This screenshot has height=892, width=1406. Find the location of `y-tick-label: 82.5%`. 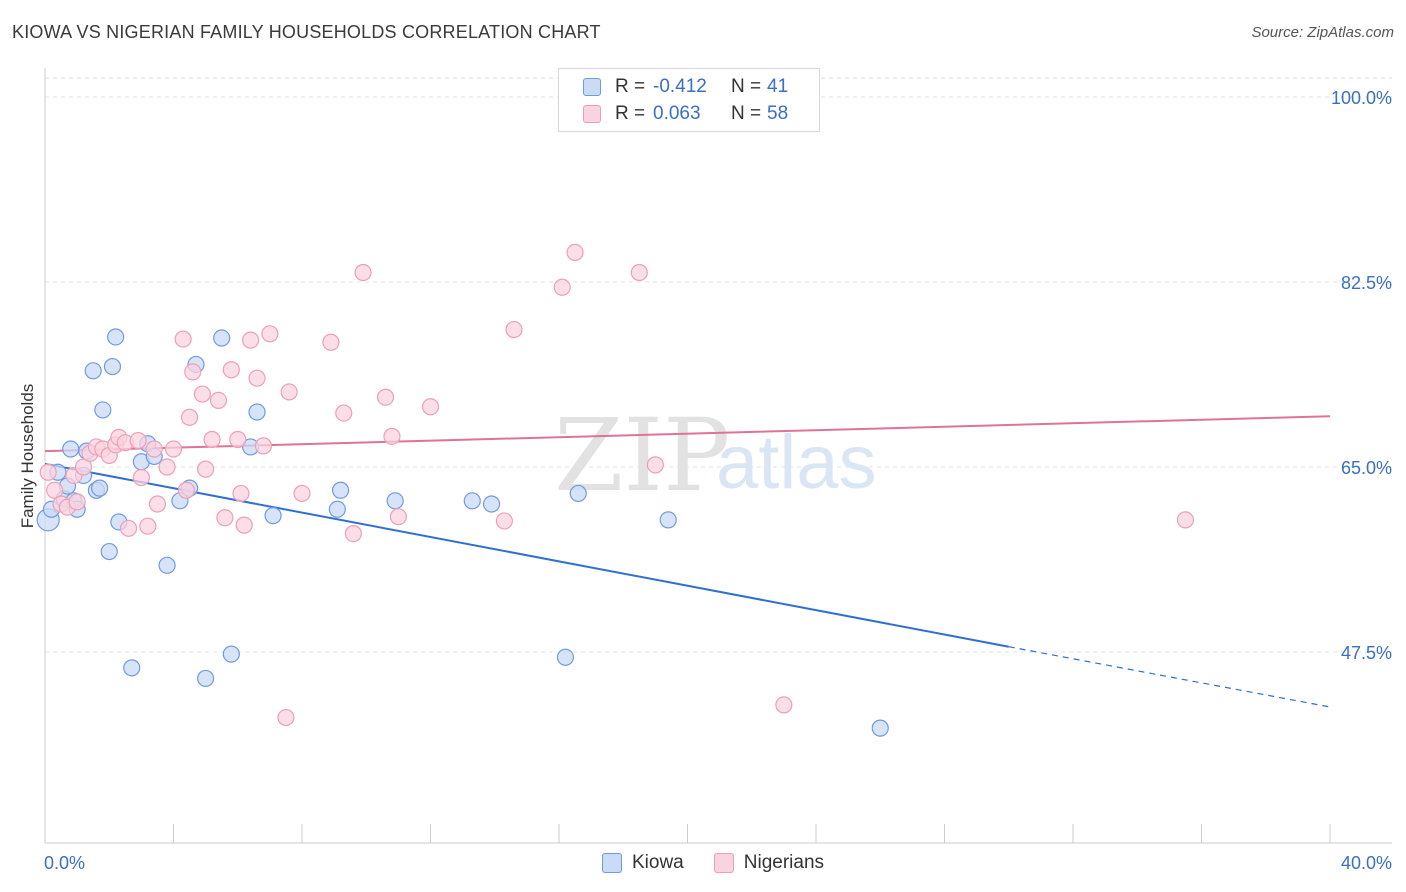

y-tick-label: 82.5% is located at coordinates (1366, 283).